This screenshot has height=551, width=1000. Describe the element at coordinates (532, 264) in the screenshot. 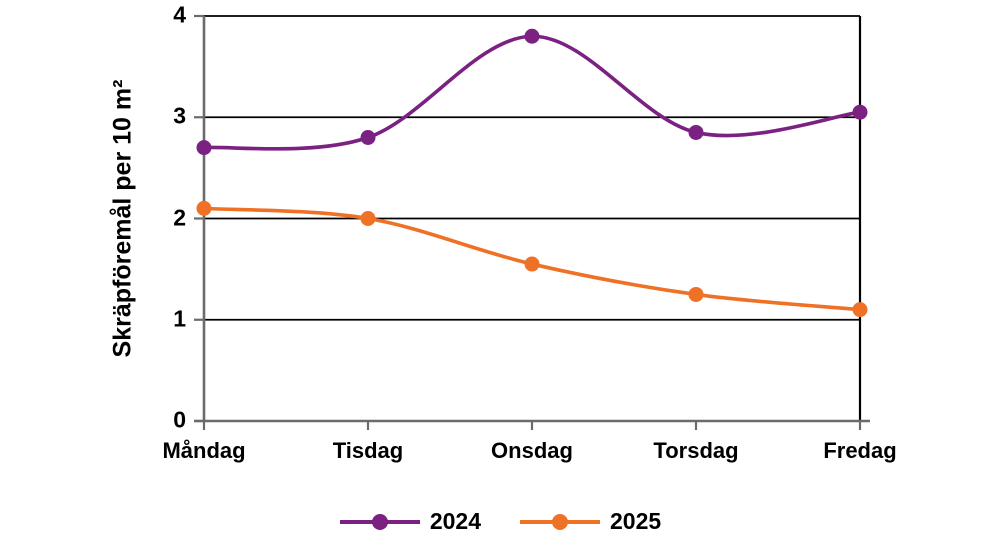

I see `data-point-2025-Onsdag` at that location.